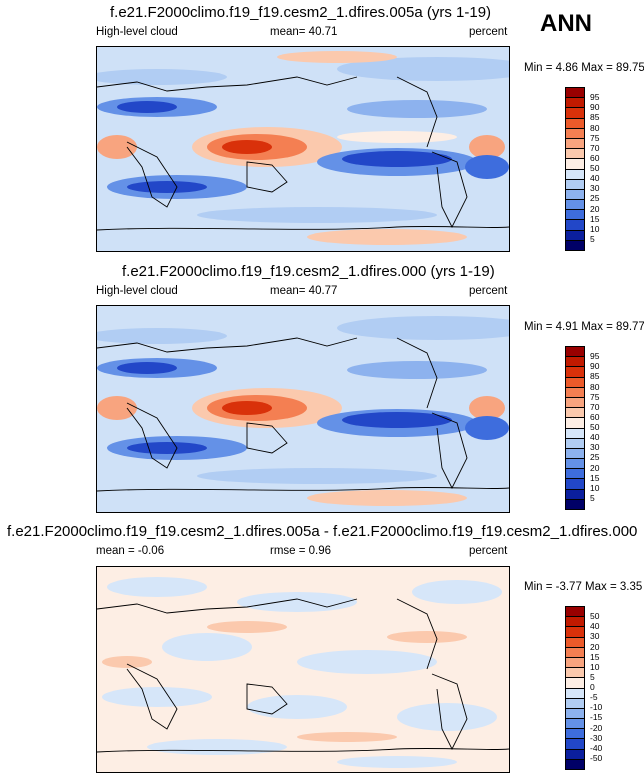  I want to click on panel2-colorbar, so click(575, 428).